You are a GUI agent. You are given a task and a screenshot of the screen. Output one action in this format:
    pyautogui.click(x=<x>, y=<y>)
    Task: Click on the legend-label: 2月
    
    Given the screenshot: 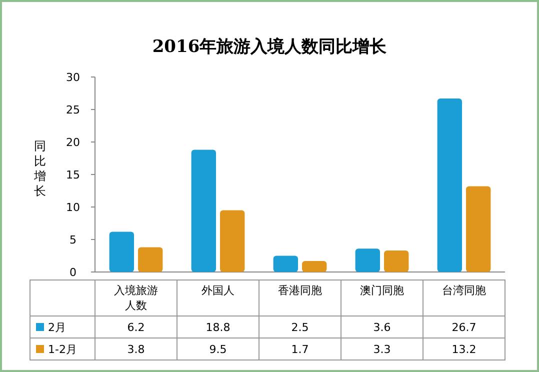 What is the action you would take?
    pyautogui.click(x=57, y=327)
    